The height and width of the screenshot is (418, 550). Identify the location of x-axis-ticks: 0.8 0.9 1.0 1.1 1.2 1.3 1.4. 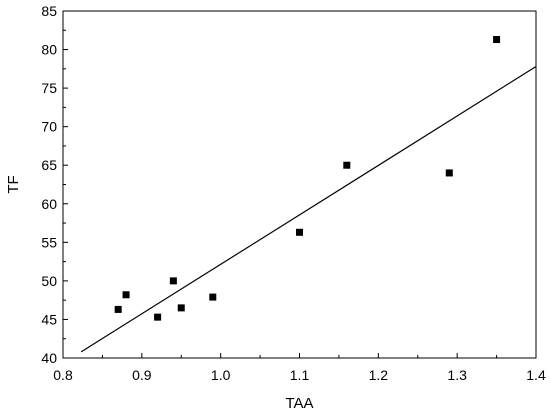
(299, 368).